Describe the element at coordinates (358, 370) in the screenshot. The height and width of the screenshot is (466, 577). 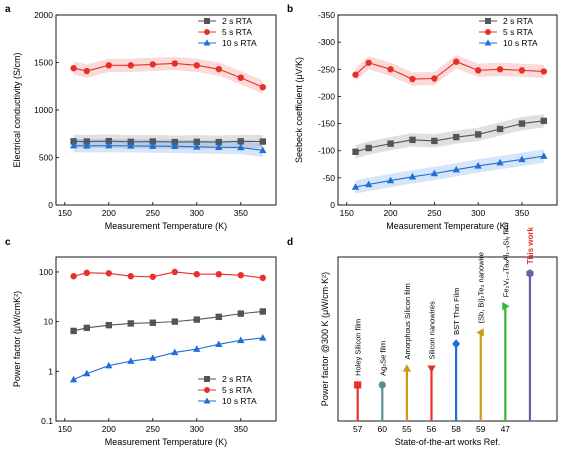
I see `lollipop-bar: Holey Silicon film` at that location.